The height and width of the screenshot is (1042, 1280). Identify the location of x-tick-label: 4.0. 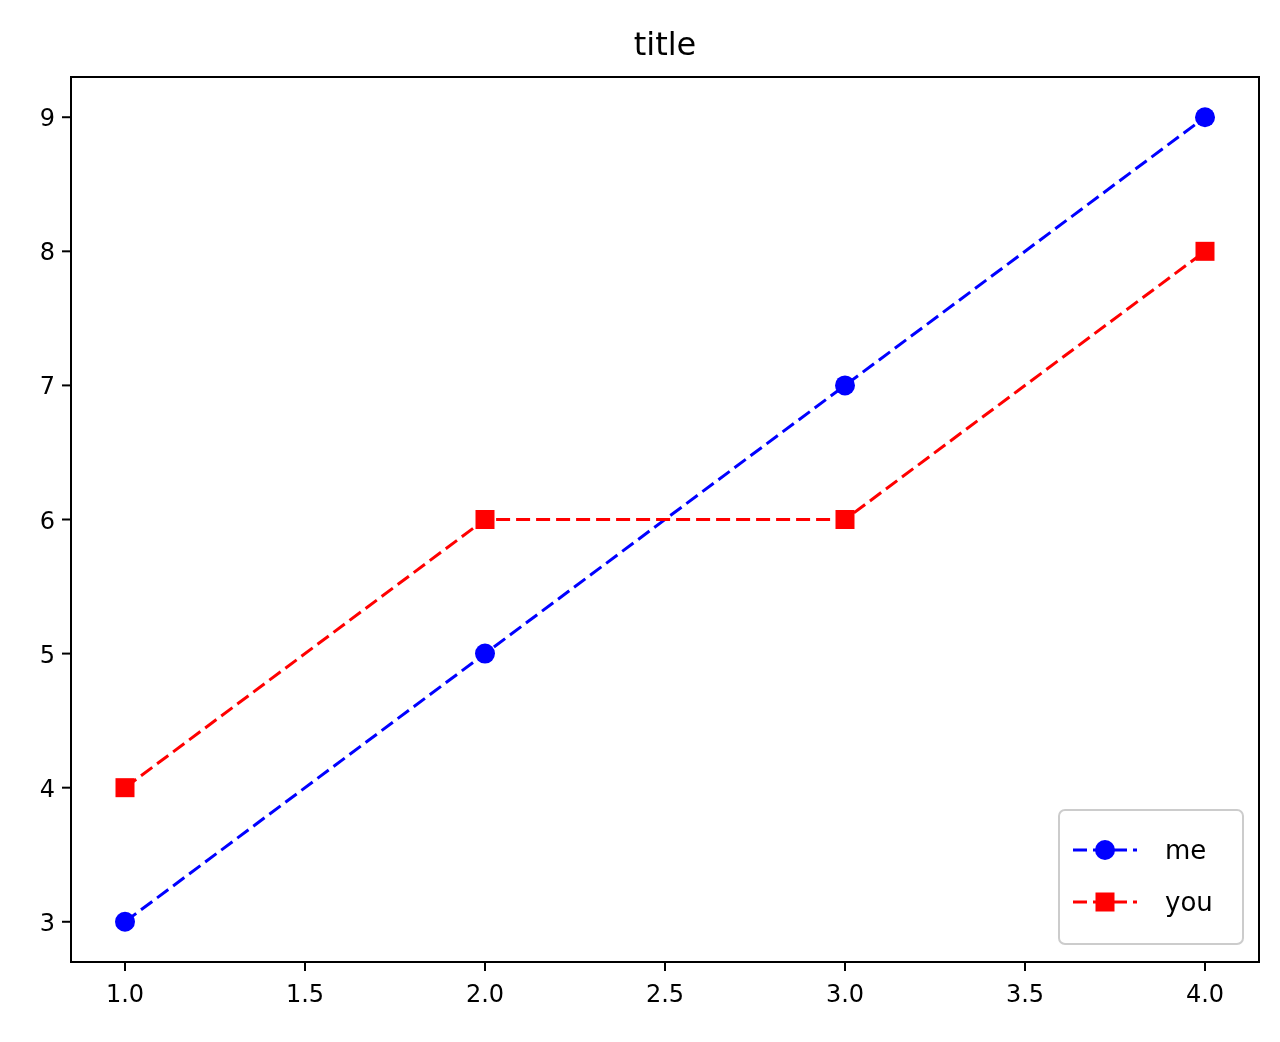
(1205, 994).